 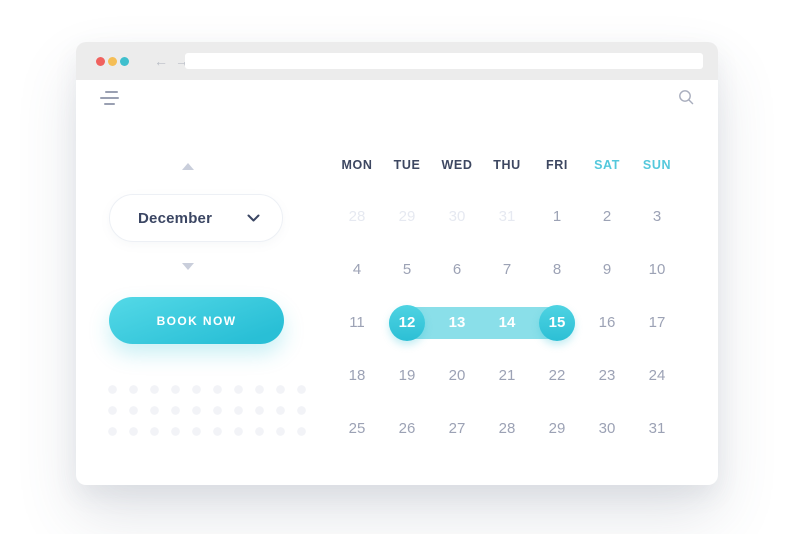 I want to click on day-header-sun: SUN, so click(x=657, y=165).